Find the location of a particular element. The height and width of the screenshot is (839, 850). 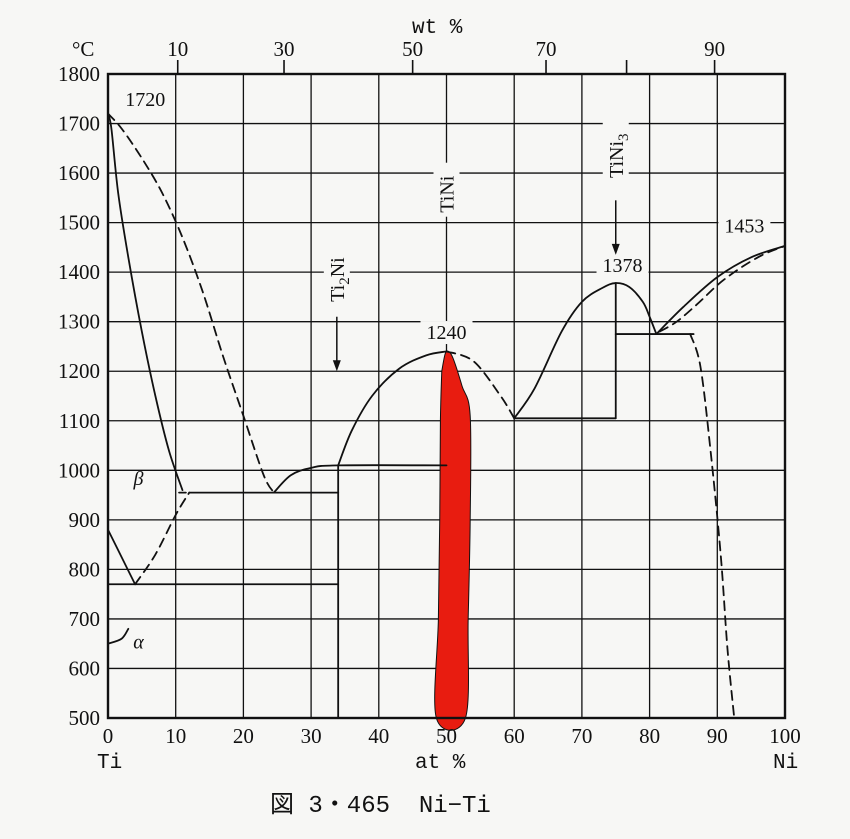

y-unit-label: °C is located at coordinates (83, 49).